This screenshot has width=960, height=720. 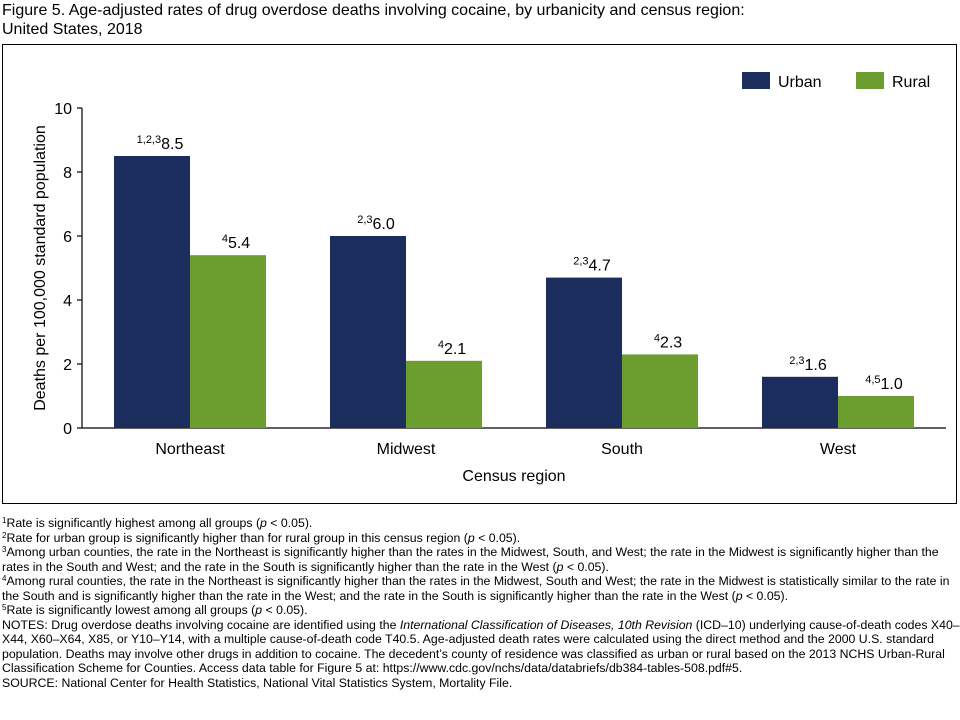 I want to click on data-label-value: 1.6, so click(x=816, y=365).